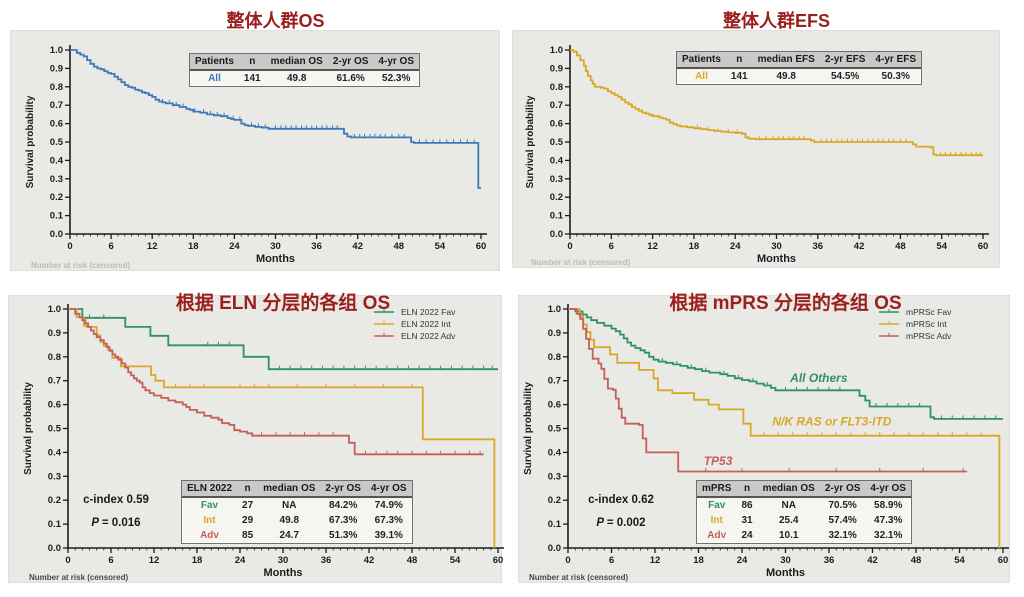  I want to click on y-axis-label: Survival probability, so click(30, 141).